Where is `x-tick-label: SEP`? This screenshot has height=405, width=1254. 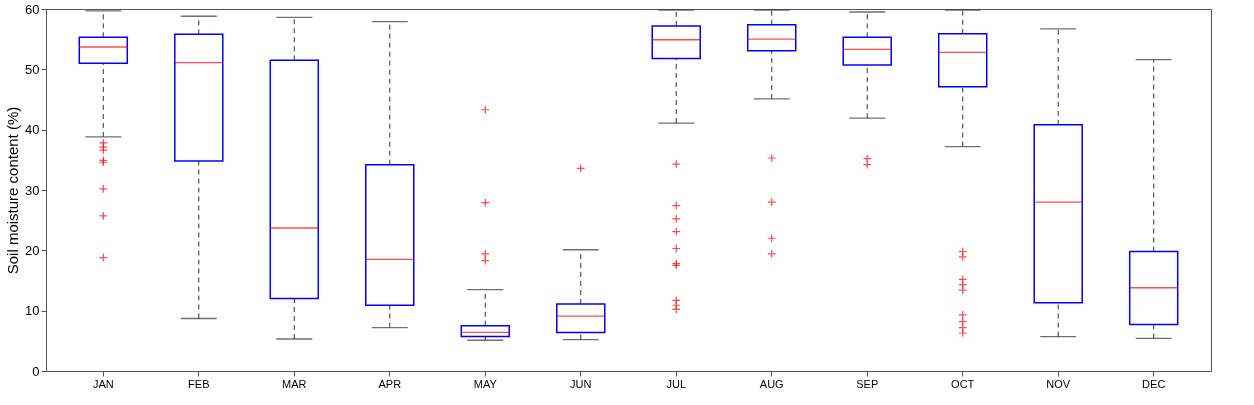
x-tick-label: SEP is located at coordinates (867, 383).